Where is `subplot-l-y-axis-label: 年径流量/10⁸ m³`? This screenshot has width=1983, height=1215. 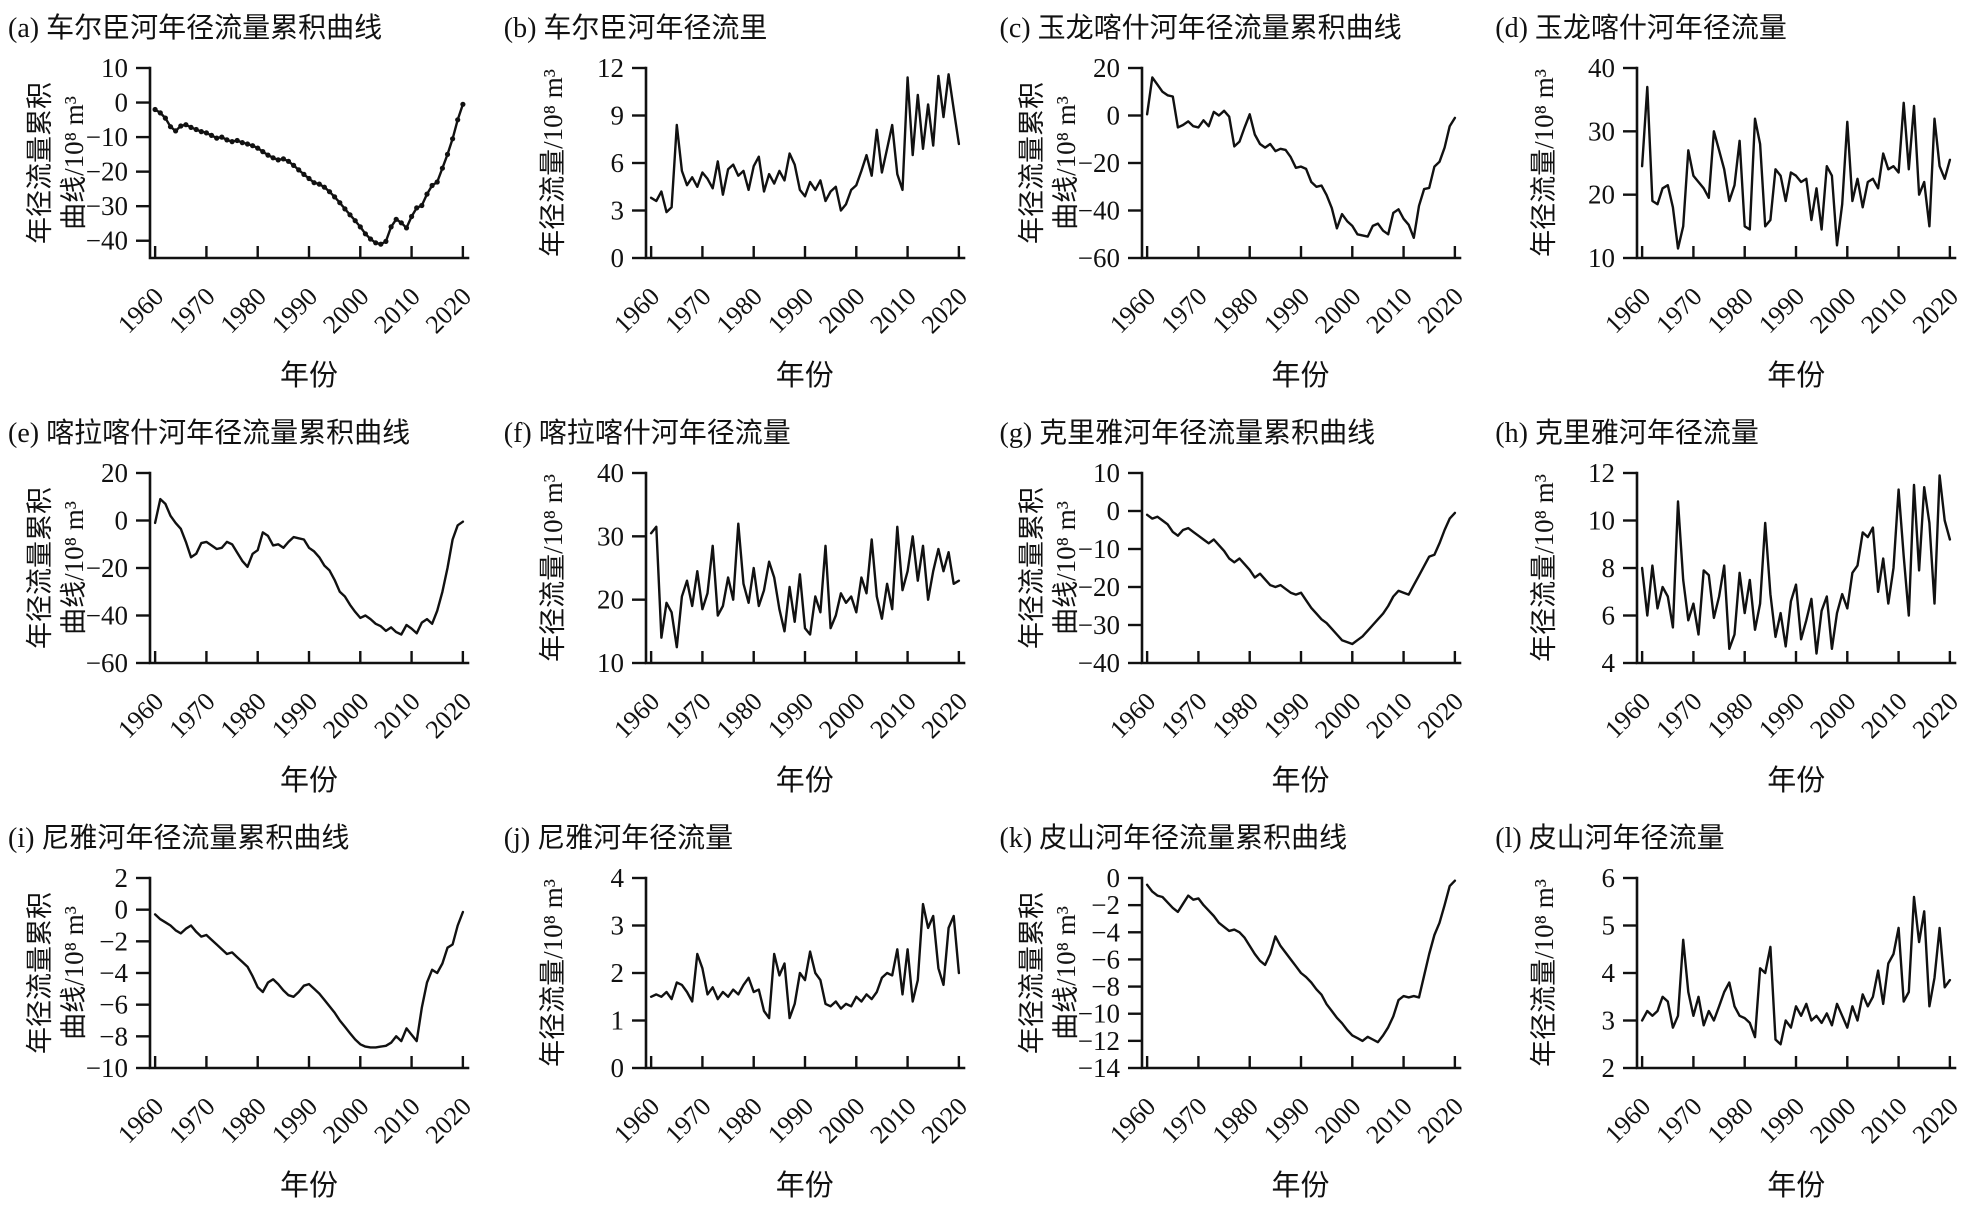
subplot-l-y-axis-label: 年径流量/10⁸ m³ is located at coordinates (1545, 973).